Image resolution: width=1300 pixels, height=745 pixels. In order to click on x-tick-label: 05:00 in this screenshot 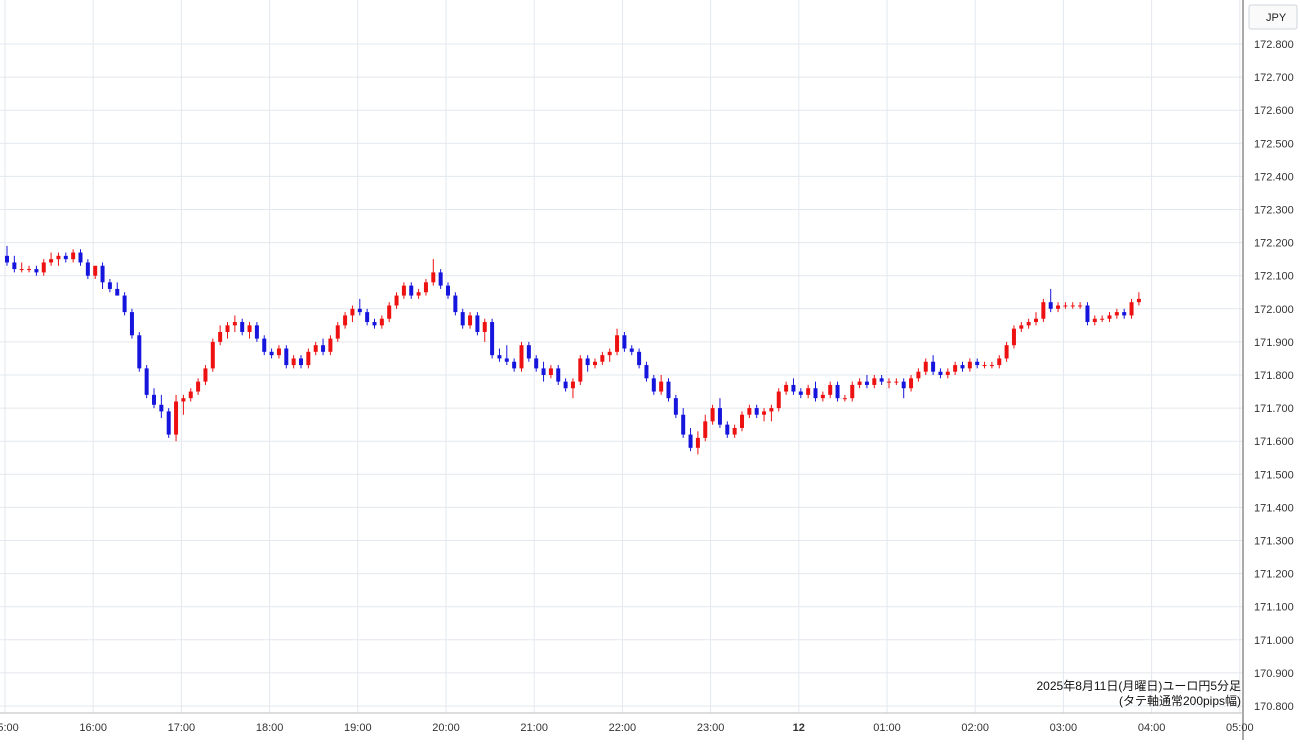, I will do `click(1240, 728)`.